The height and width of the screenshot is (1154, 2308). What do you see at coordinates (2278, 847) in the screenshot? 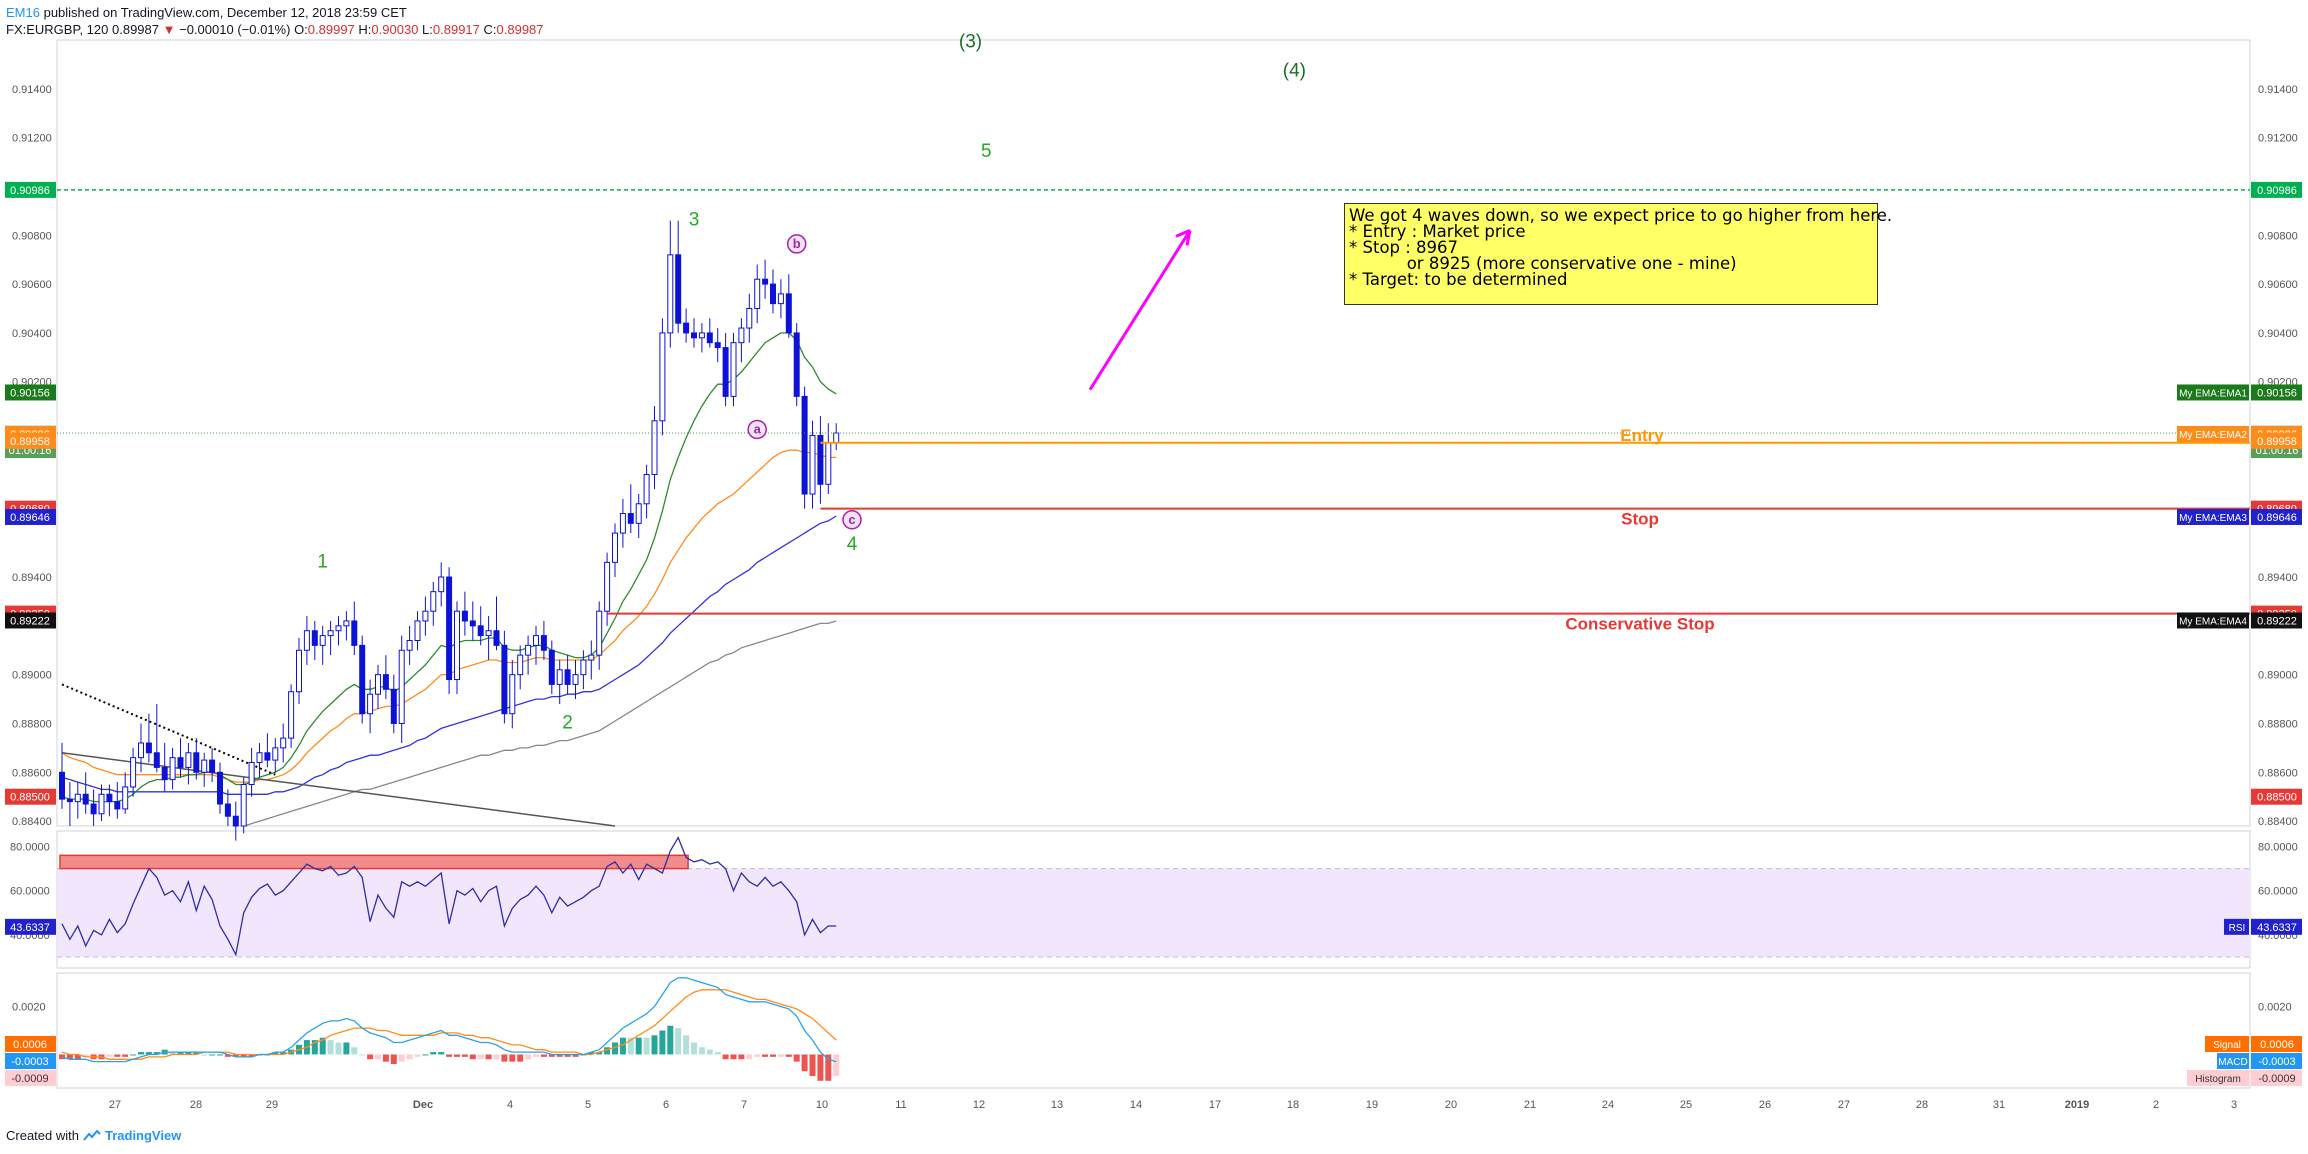
I see `rsi-tick-right: 80.0000` at bounding box center [2278, 847].